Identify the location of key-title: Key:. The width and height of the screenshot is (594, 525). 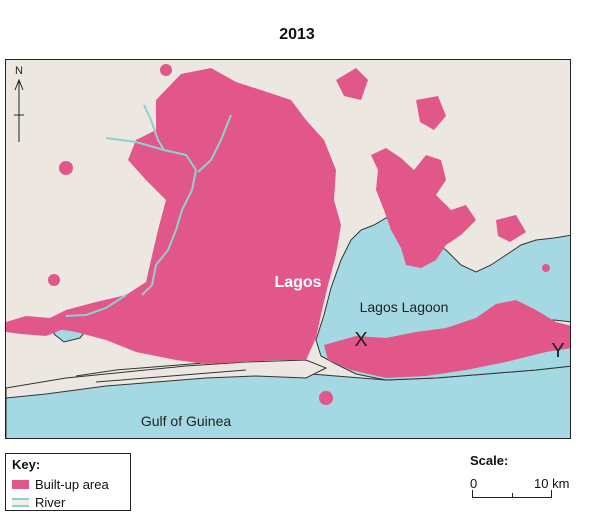
(26, 464).